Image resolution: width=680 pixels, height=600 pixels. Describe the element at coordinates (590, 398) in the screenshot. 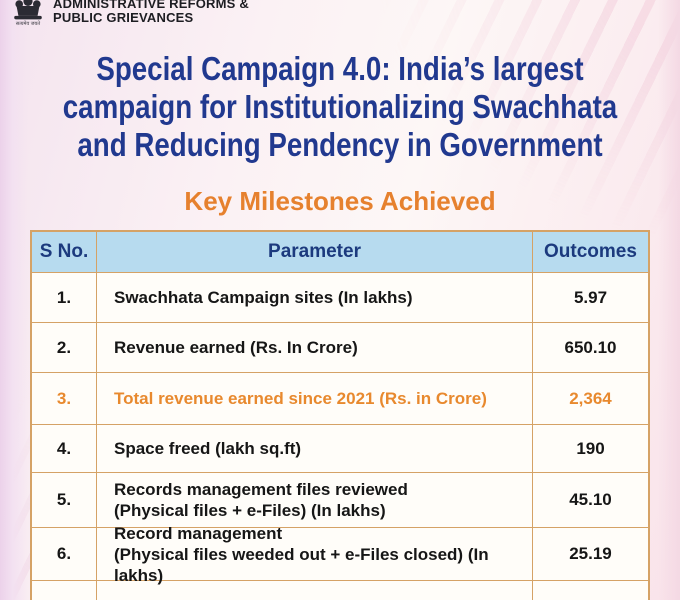

I see `row-outcome: 2,364` at that location.